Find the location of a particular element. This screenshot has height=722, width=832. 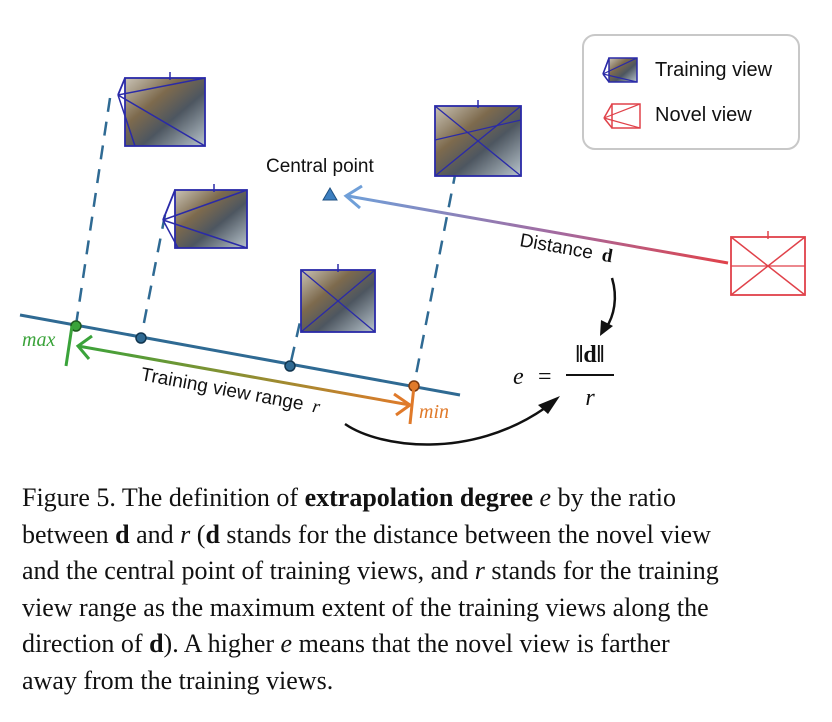

extrapolation-formula: e = ‖d‖ r is located at coordinates (563, 376).